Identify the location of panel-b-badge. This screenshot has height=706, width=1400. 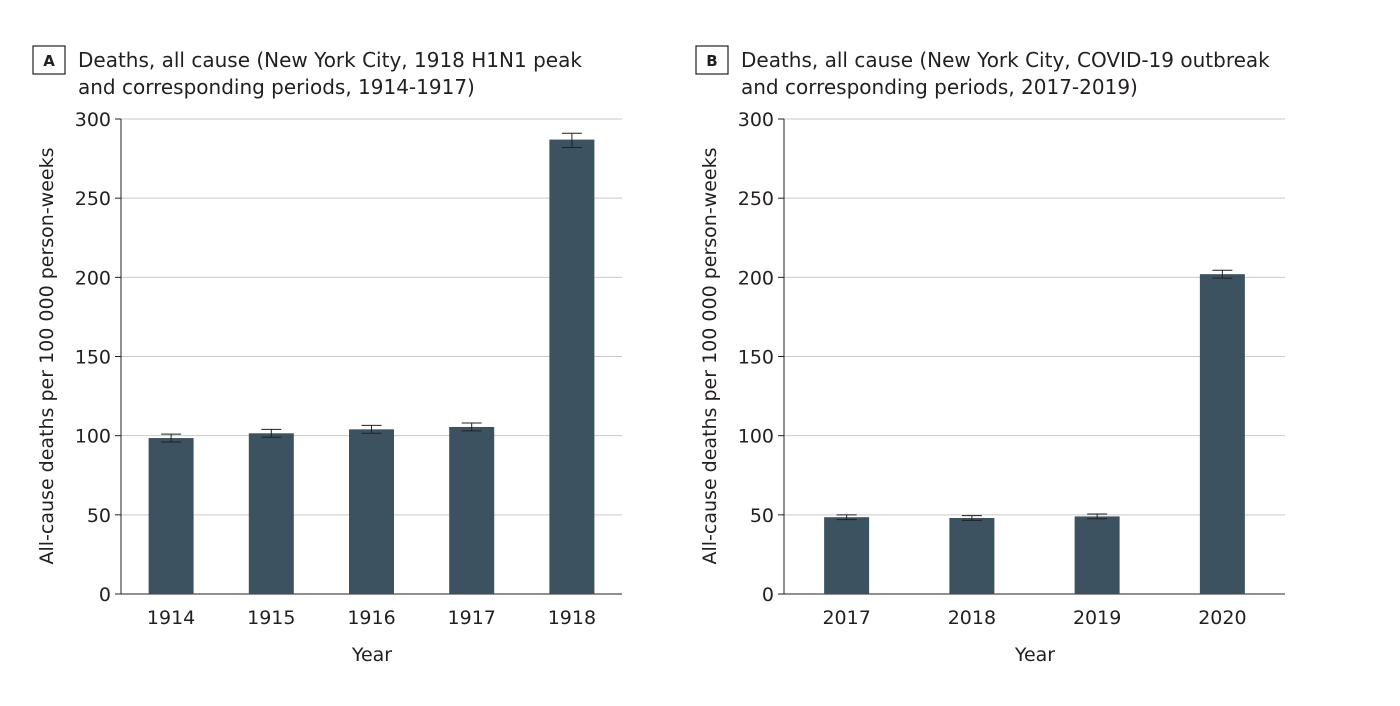
(712, 60).